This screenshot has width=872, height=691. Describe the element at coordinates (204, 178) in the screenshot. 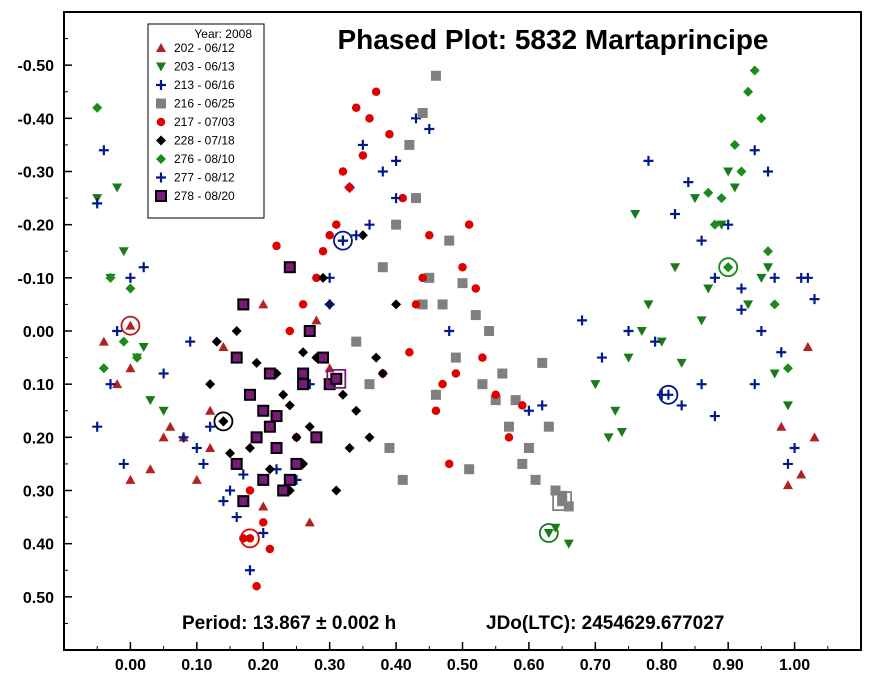

I see `legend-entry-label: 277 - 08/12` at that location.